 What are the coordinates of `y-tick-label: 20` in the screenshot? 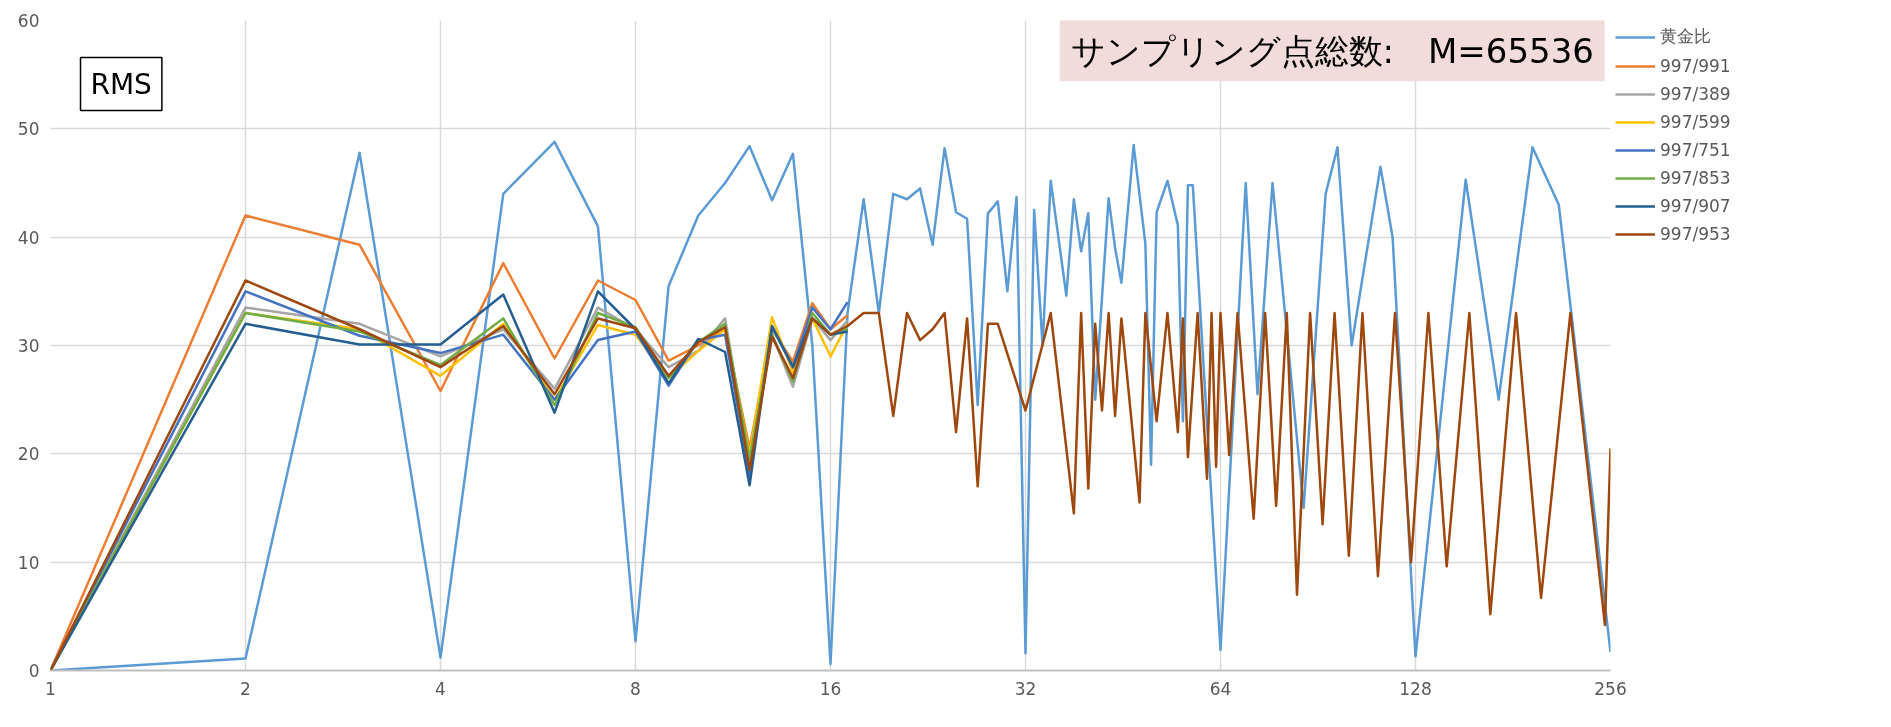 It's located at (28, 454).